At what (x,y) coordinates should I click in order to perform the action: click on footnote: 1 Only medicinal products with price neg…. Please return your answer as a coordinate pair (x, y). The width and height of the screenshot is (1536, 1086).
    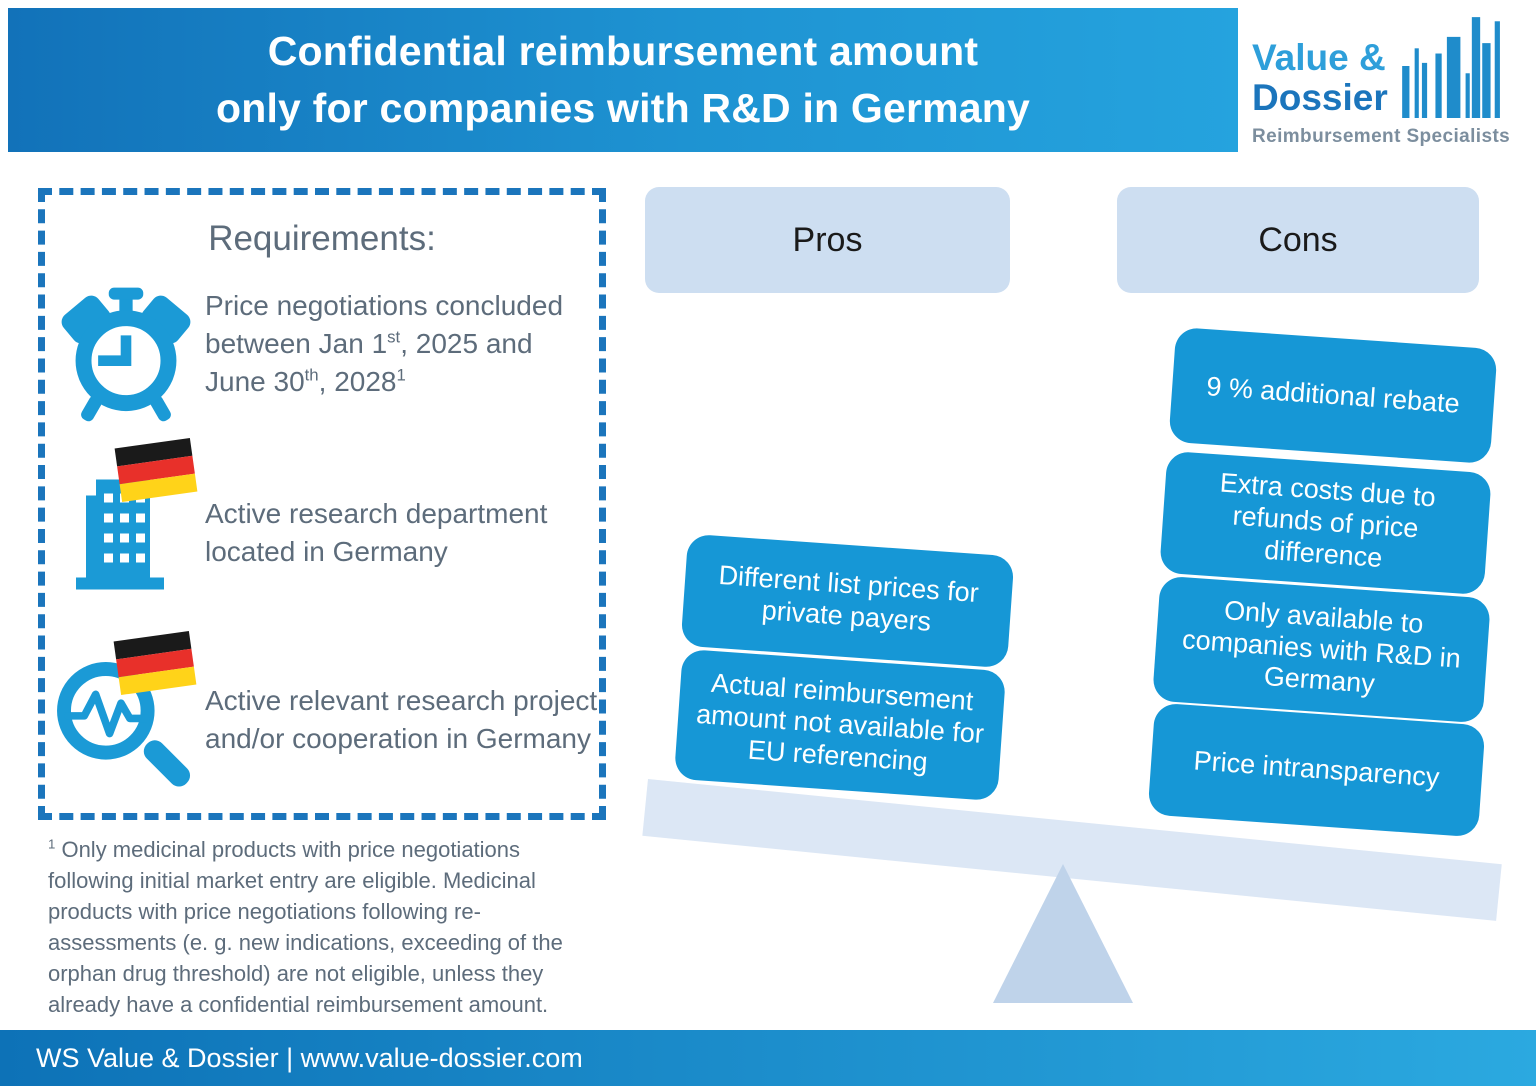
    Looking at the image, I should click on (328, 927).